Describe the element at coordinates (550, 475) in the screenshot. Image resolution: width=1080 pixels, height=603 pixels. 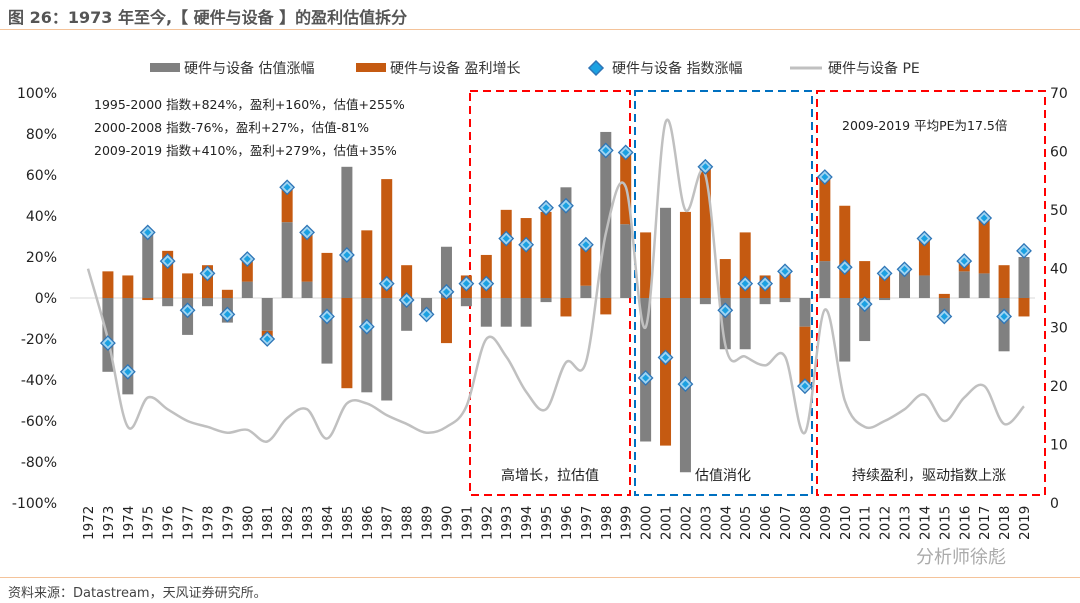
I see `box1-label: 高增长，拉估值` at that location.